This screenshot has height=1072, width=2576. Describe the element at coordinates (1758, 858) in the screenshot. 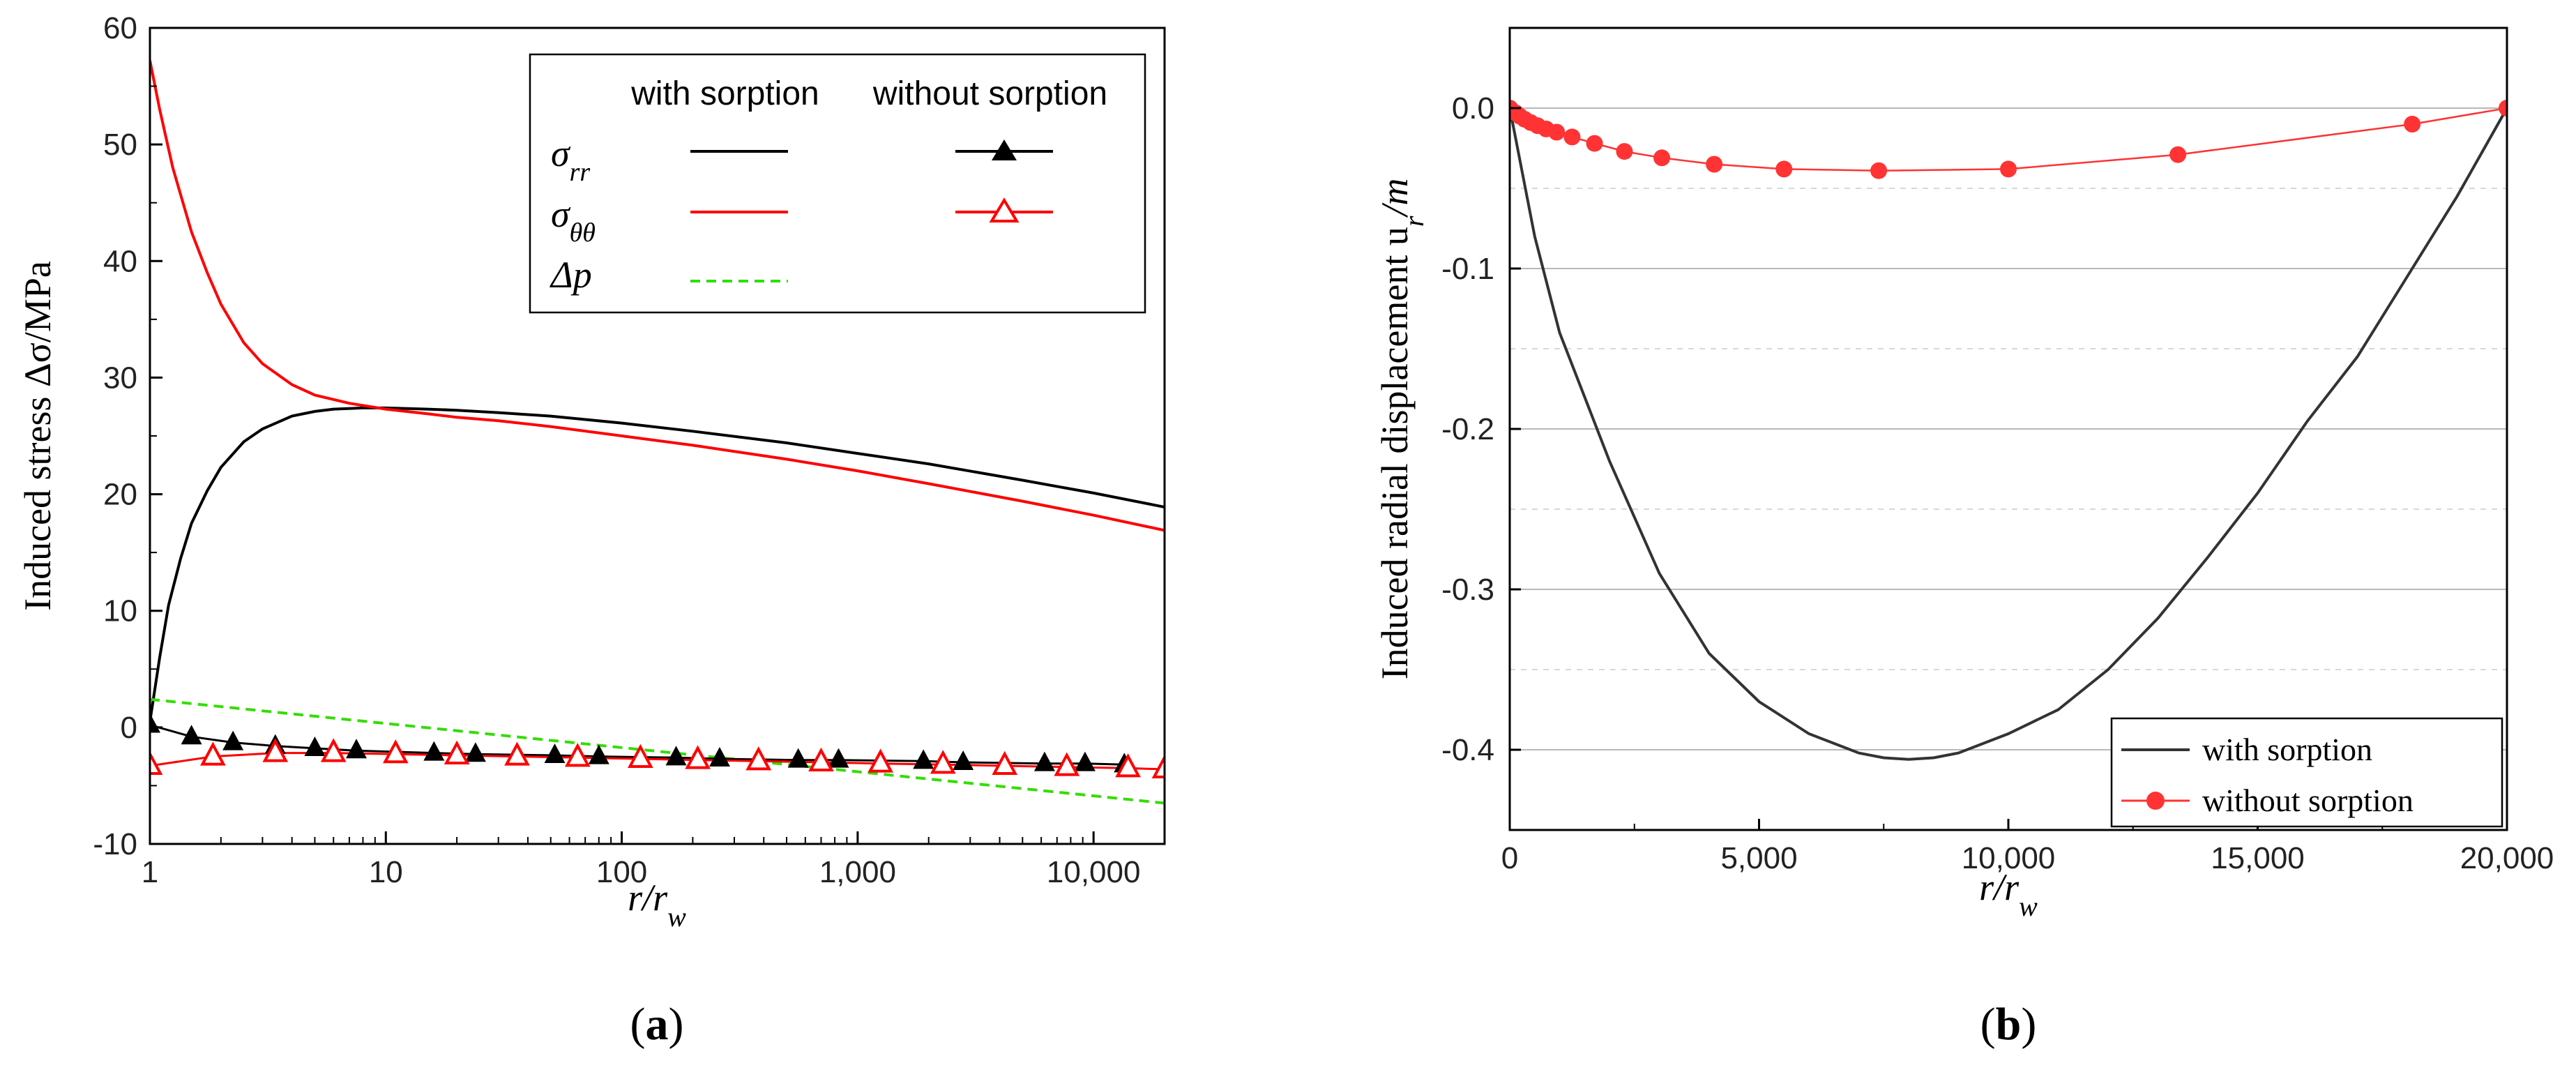

I see `b-x-tick-label: 5,000` at that location.